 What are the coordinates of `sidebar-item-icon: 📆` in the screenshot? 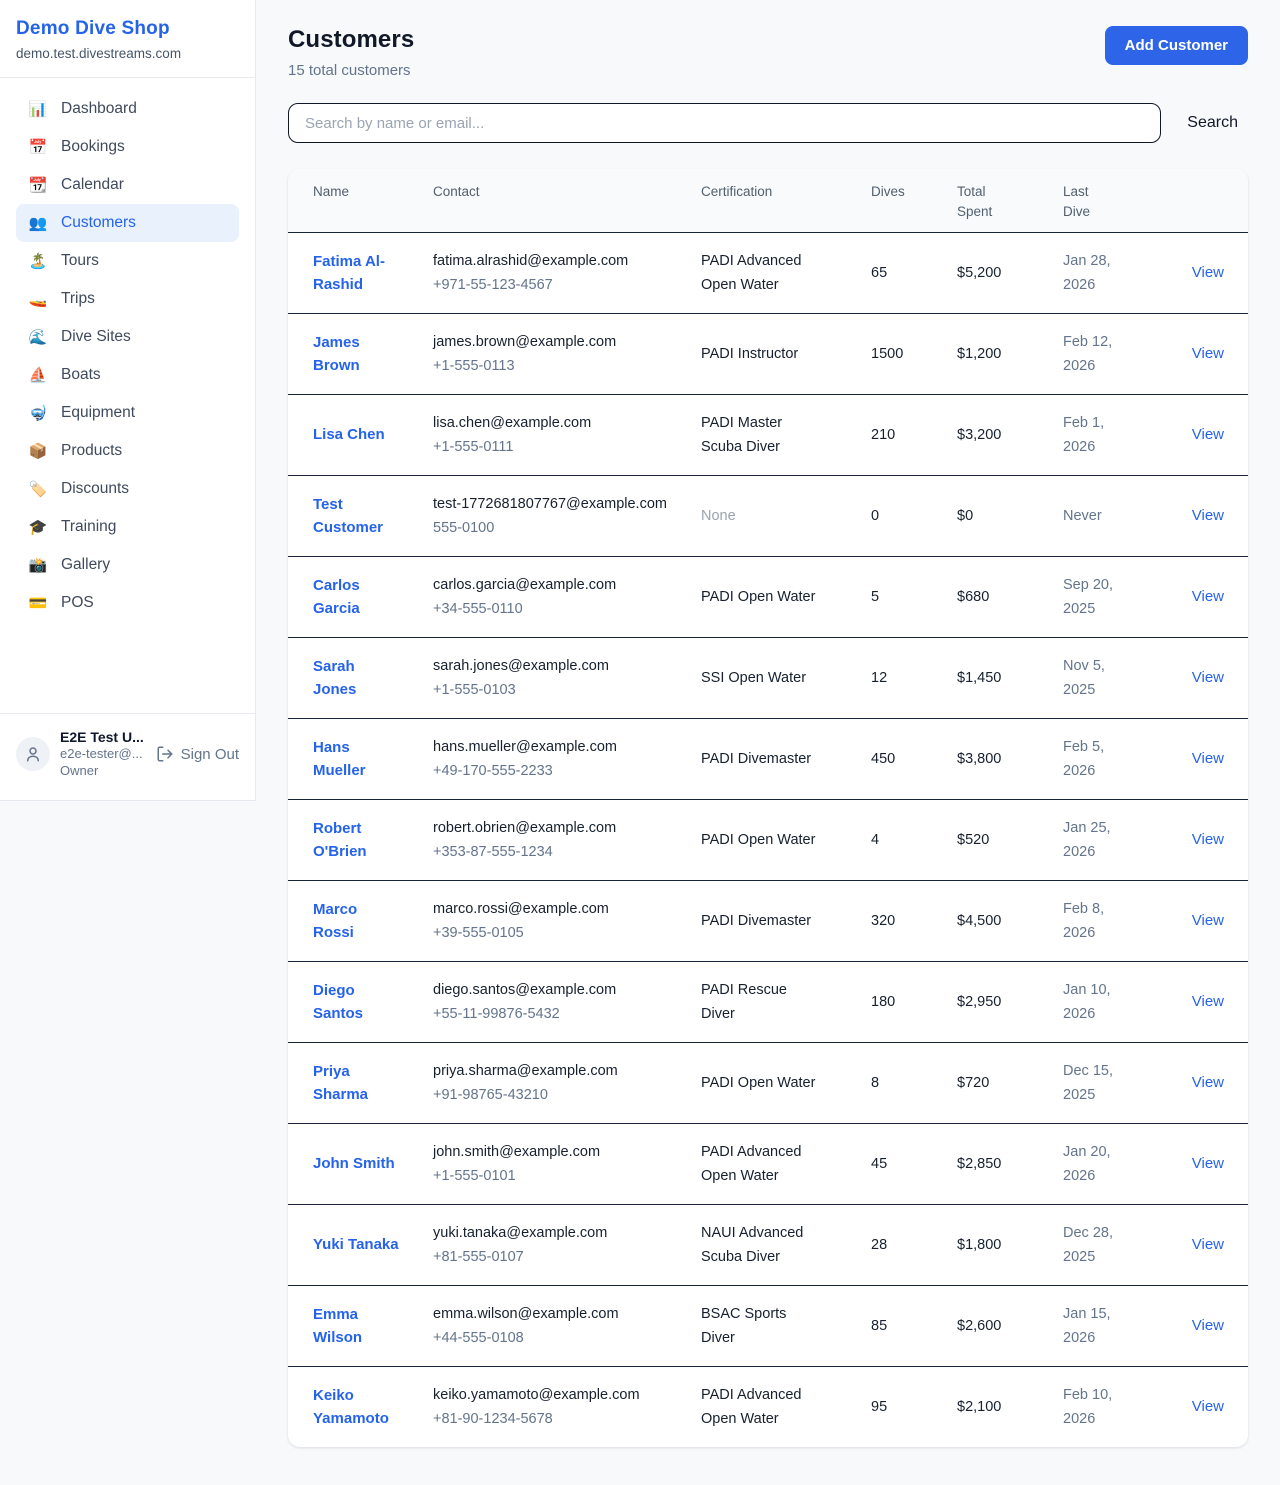 It's located at (38, 185).